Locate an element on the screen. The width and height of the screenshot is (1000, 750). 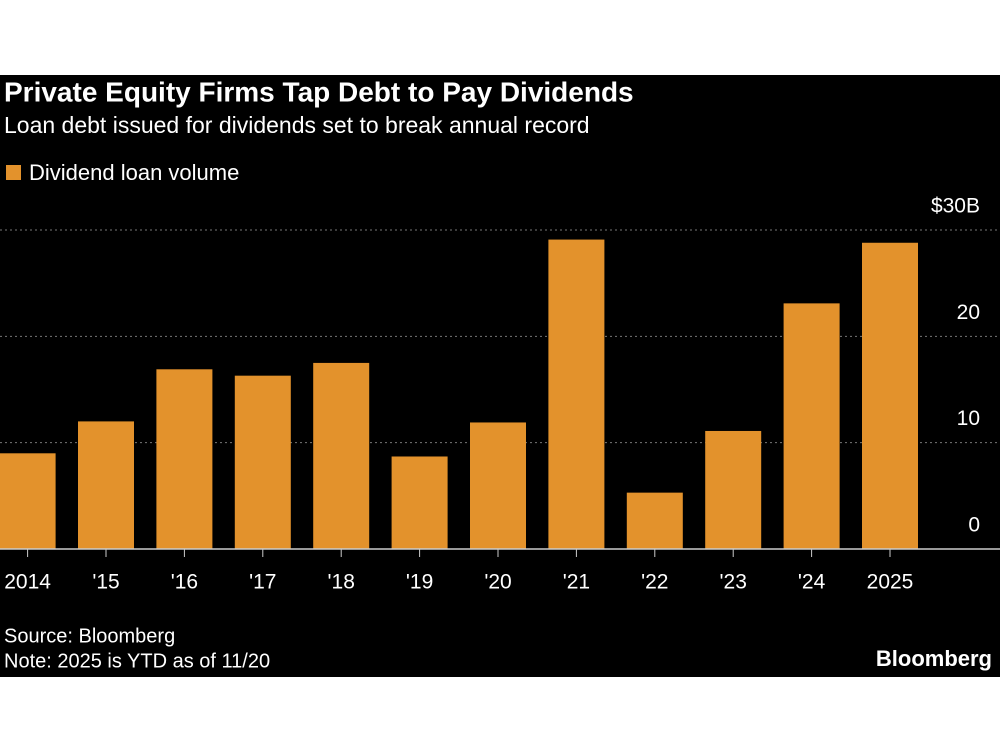
x-tick-label: '20 is located at coordinates (497, 582).